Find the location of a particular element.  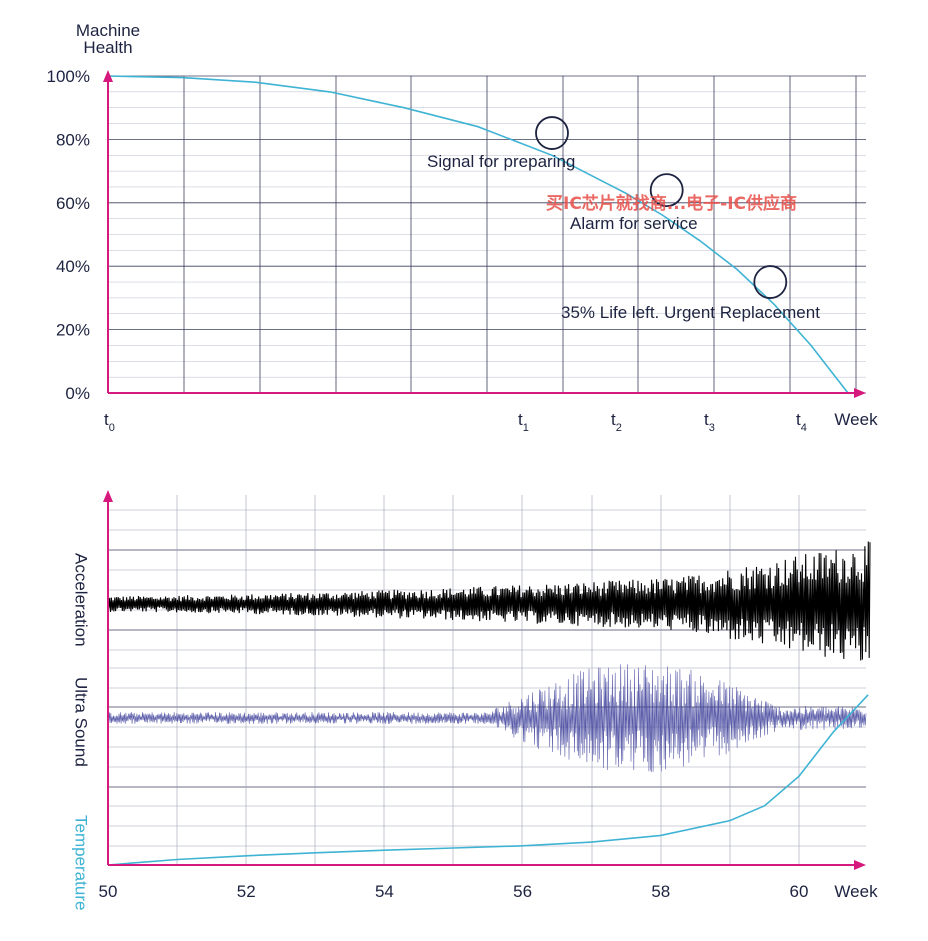

top-y-axis-arrow is located at coordinates (108, 76).